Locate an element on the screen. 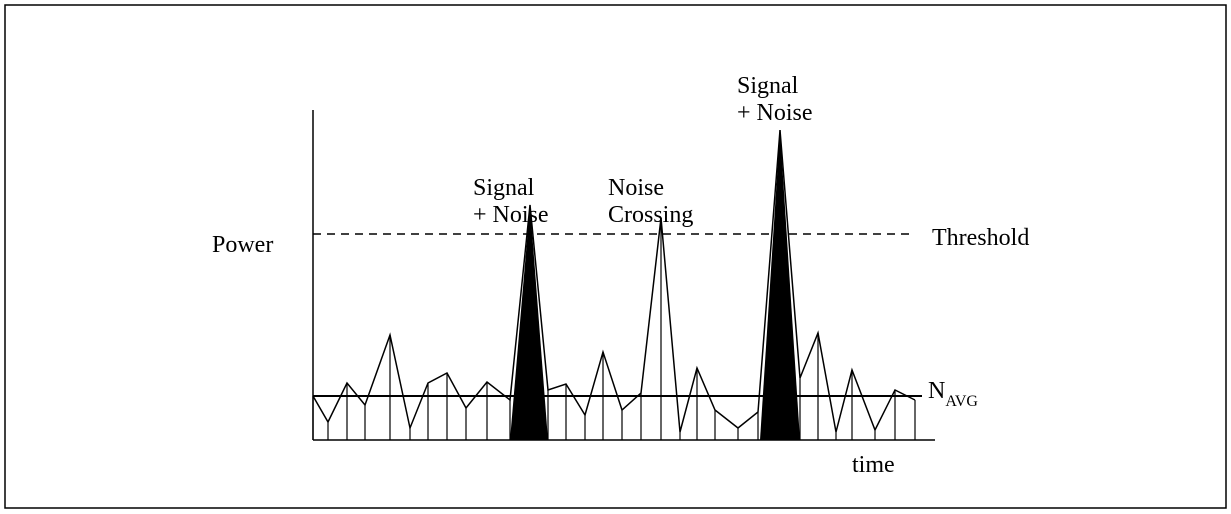 This screenshot has width=1231, height=514. x-axis-label: time is located at coordinates (873, 465).